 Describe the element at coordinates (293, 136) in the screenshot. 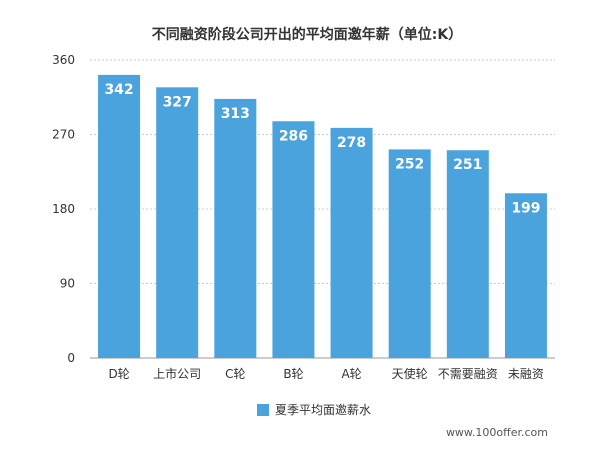

I see `data-label: 286` at that location.